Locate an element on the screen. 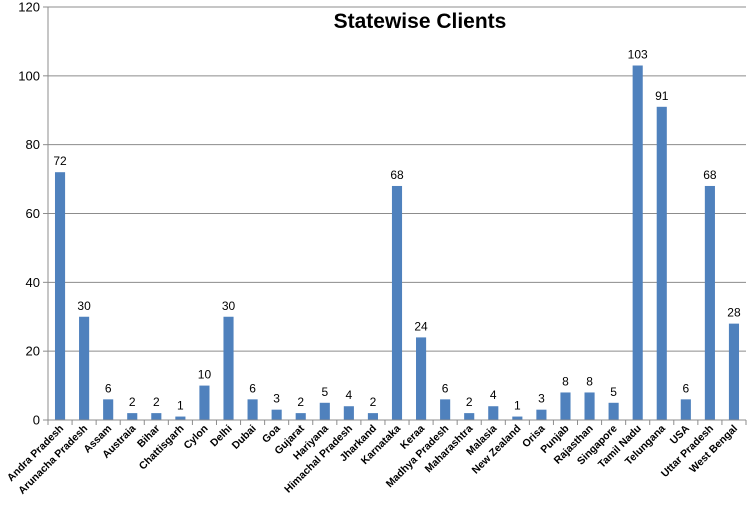 Image resolution: width=748 pixels, height=511 pixels. y-tick-label: 0 is located at coordinates (36, 420).